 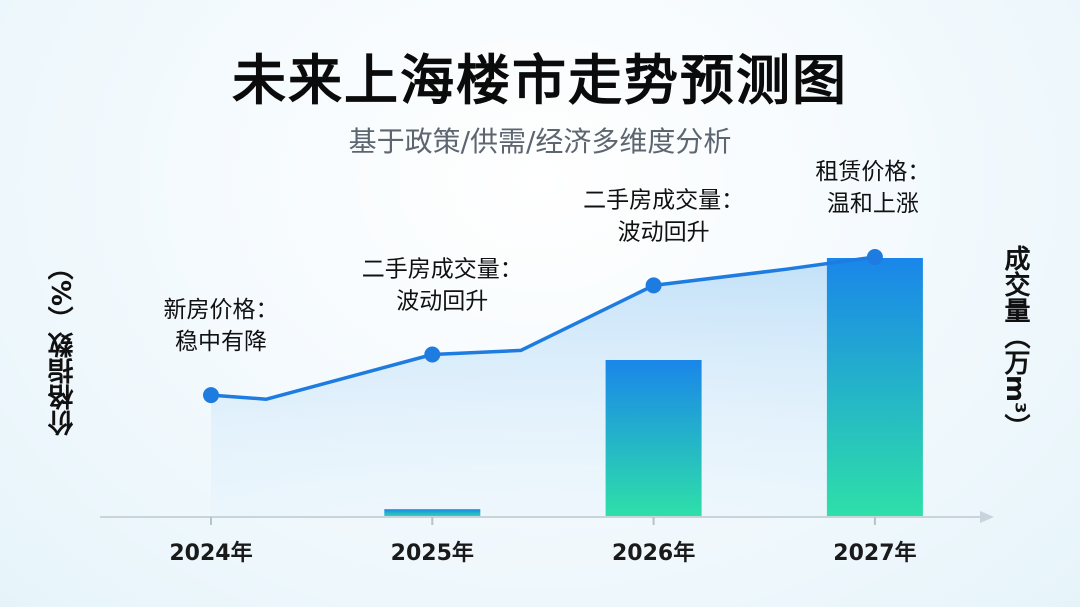 What do you see at coordinates (540, 80) in the screenshot?
I see `chart-title: 未来上海楼市走势预测图` at bounding box center [540, 80].